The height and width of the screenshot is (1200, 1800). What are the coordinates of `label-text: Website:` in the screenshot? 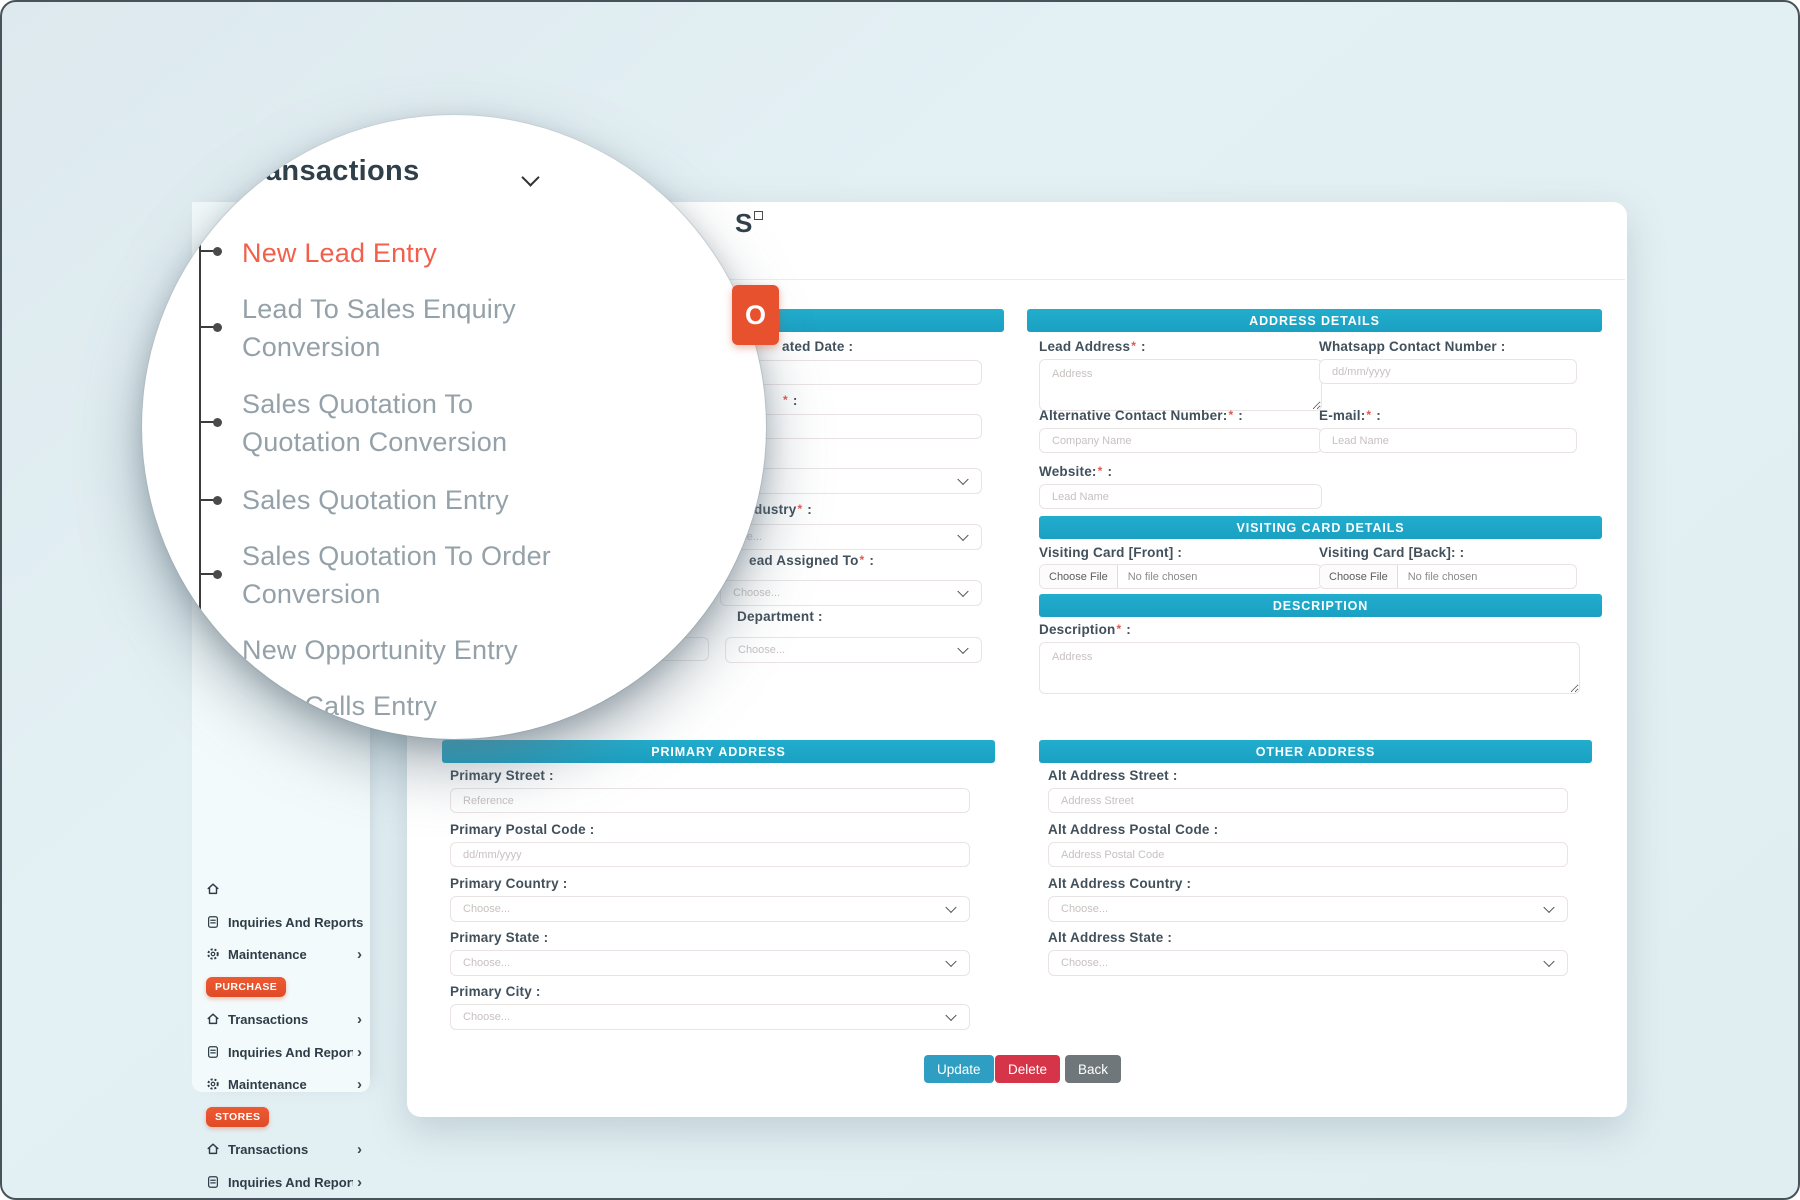 It's located at (1068, 471).